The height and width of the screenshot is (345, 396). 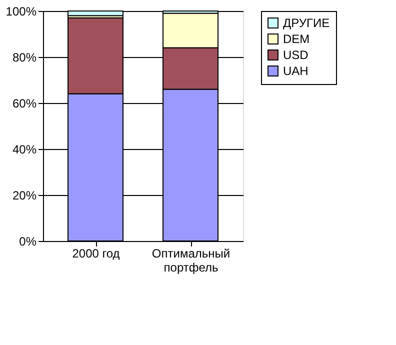 I want to click on y-tick-label: 100%, so click(x=21, y=11).